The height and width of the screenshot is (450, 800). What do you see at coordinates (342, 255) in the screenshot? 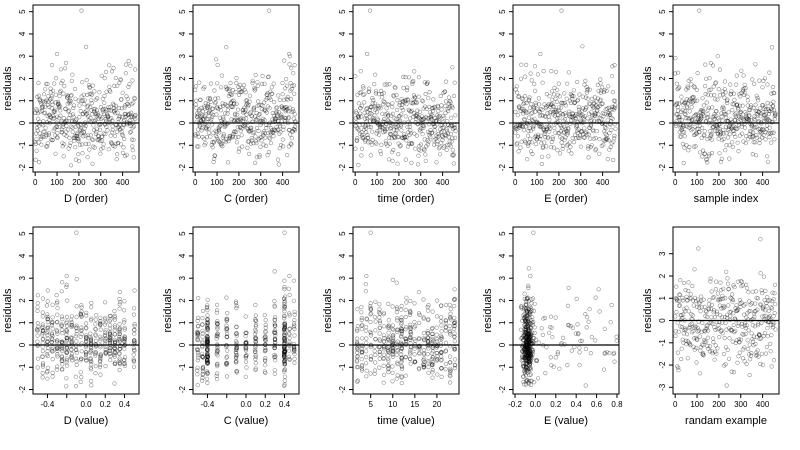
I see `y-tick-label: 4` at bounding box center [342, 255].